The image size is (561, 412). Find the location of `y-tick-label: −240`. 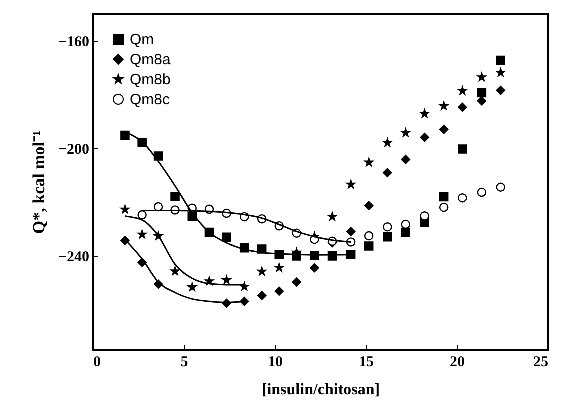

y-tick-label: −240 is located at coordinates (74, 257).